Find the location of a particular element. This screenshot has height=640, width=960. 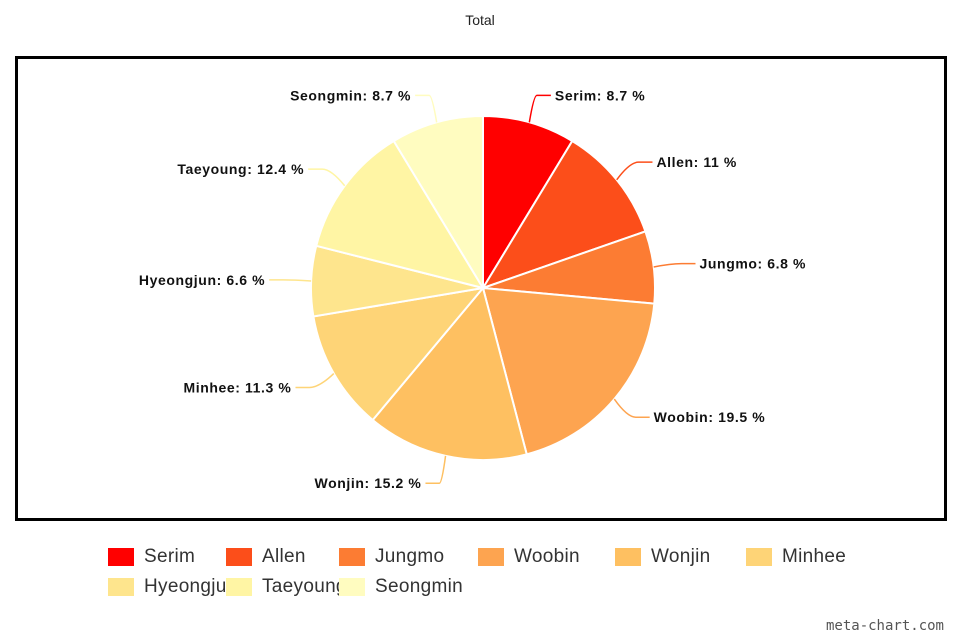

legend-label: Allen is located at coordinates (284, 556).